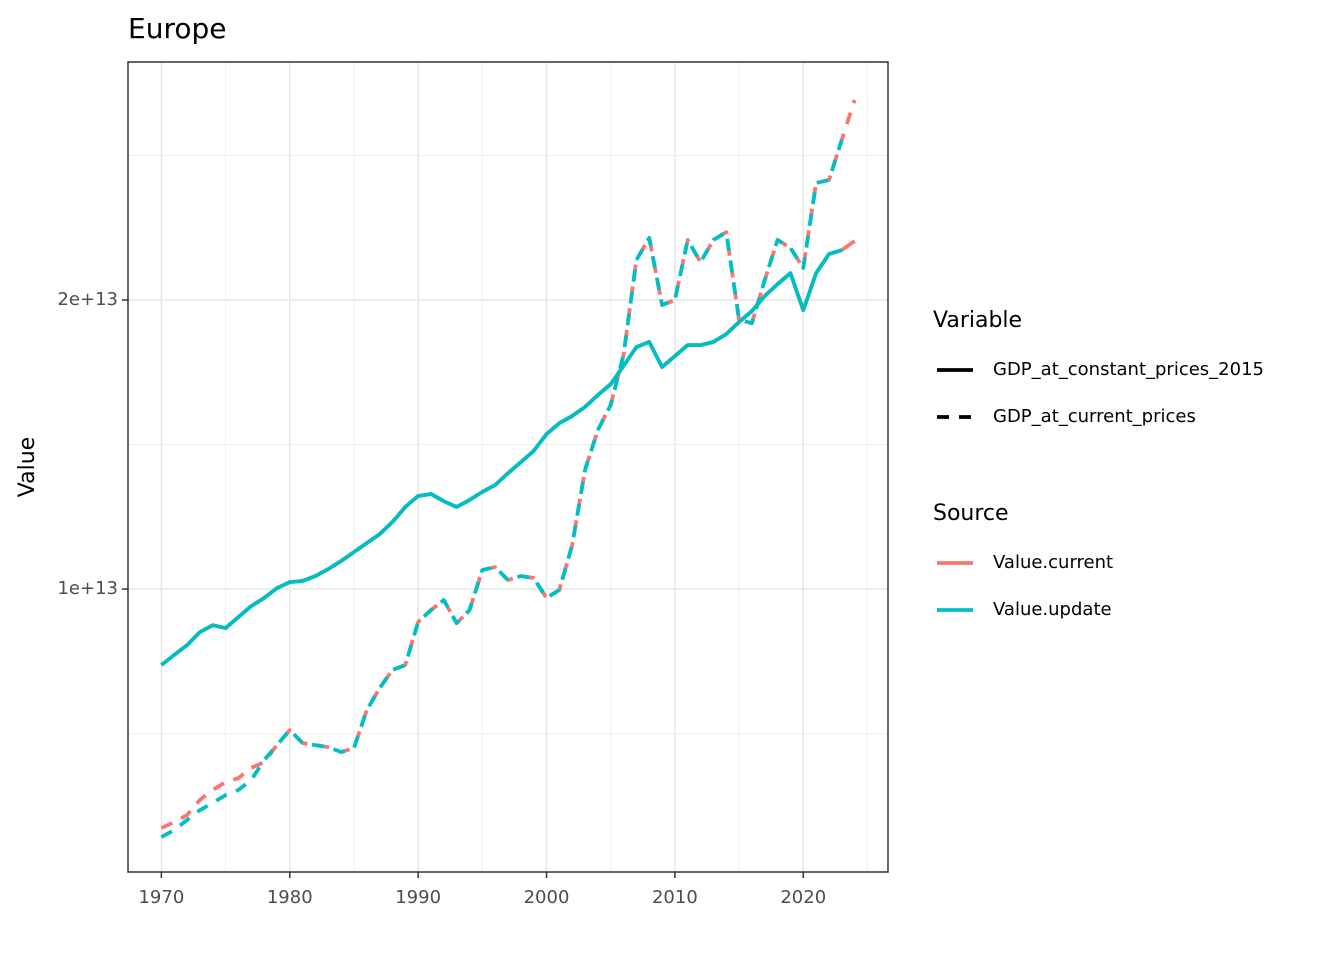 Image resolution: width=1344 pixels, height=960 pixels. Describe the element at coordinates (177, 28) in the screenshot. I see `chart-title: Europe` at that location.